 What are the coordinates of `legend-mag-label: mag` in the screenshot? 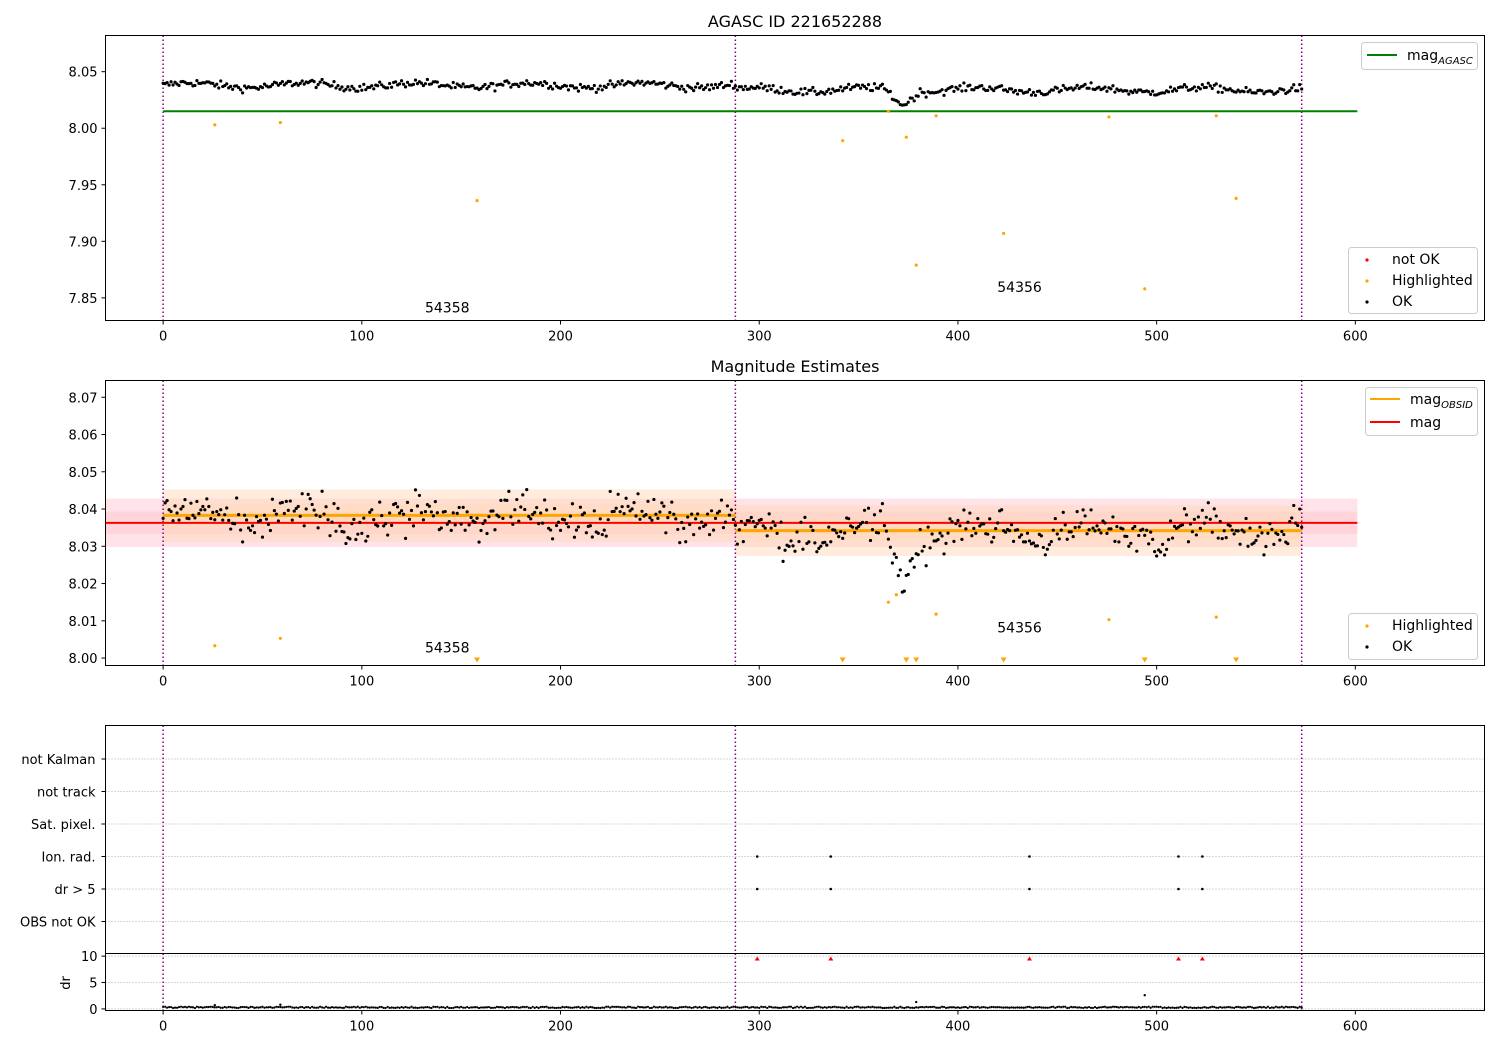 It's located at (1425, 423).